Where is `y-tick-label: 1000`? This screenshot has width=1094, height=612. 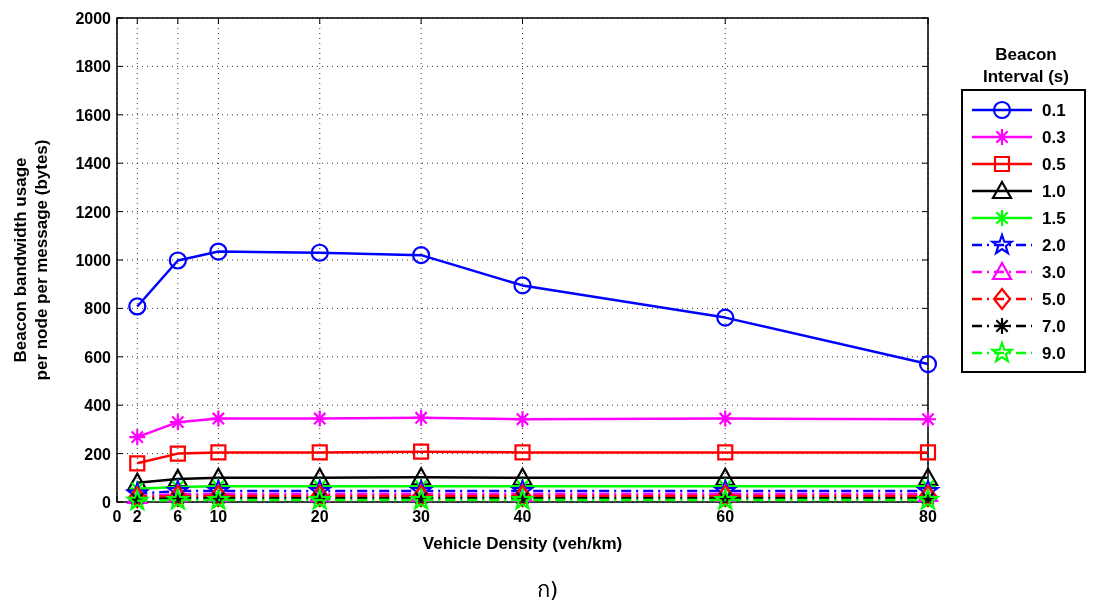 y-tick-label: 1000 is located at coordinates (93, 260).